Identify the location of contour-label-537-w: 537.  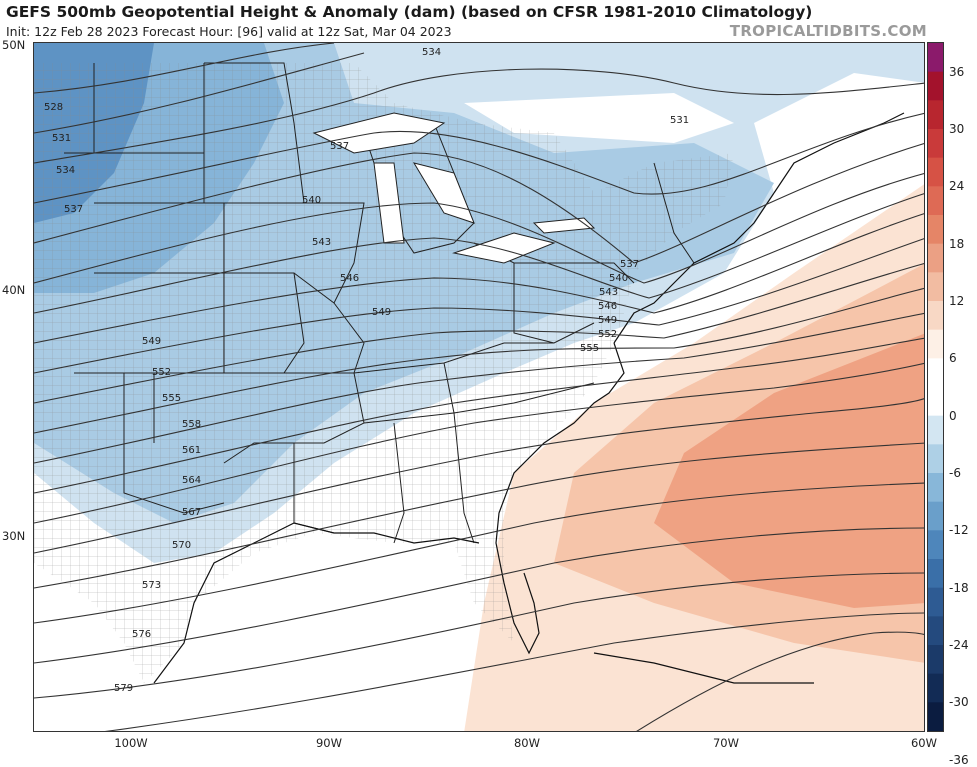
(73, 209).